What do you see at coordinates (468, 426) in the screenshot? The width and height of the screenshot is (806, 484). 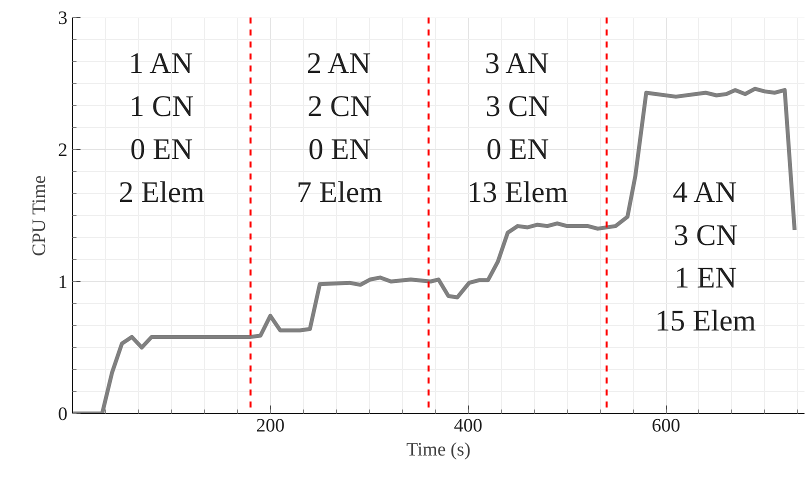 I see `x-tick-label: 400` at bounding box center [468, 426].